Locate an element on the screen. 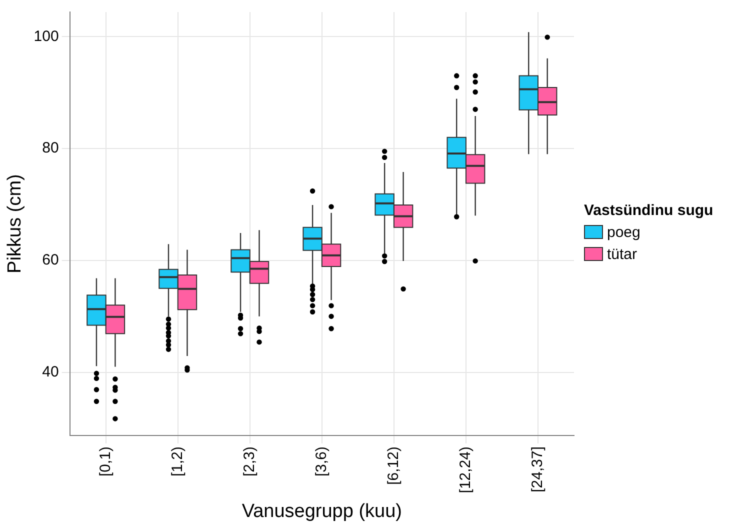 The width and height of the screenshot is (740, 527). legend-title: Vastsündinu sugu is located at coordinates (649, 210).